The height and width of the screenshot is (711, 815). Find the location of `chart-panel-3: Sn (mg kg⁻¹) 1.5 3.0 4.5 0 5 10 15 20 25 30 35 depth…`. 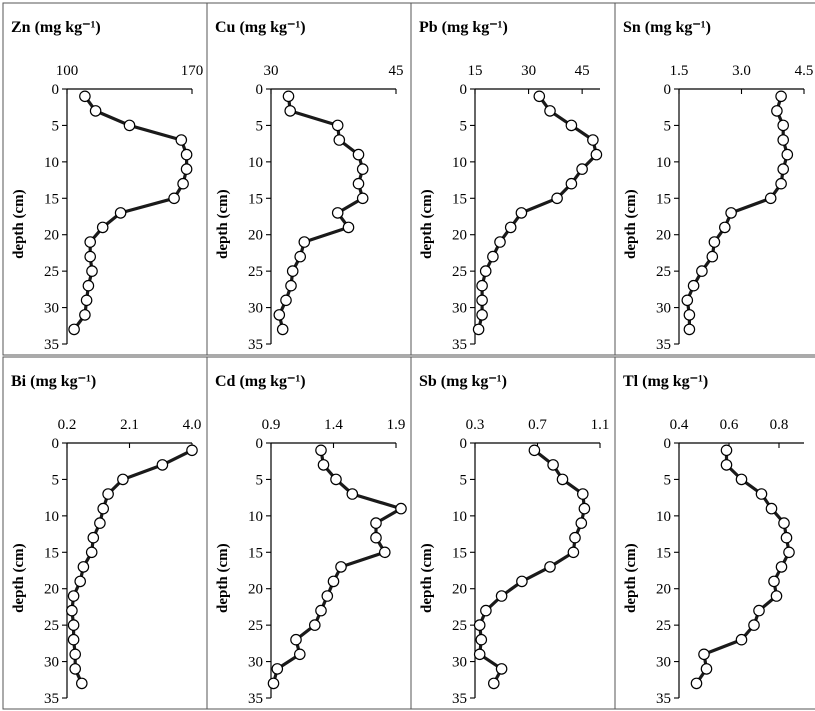

chart-panel-3: Sn (mg kg⁻¹) 1.5 3.0 4.5 0 5 10 15 20 25 30 35 depth… is located at coordinates (714, 179).